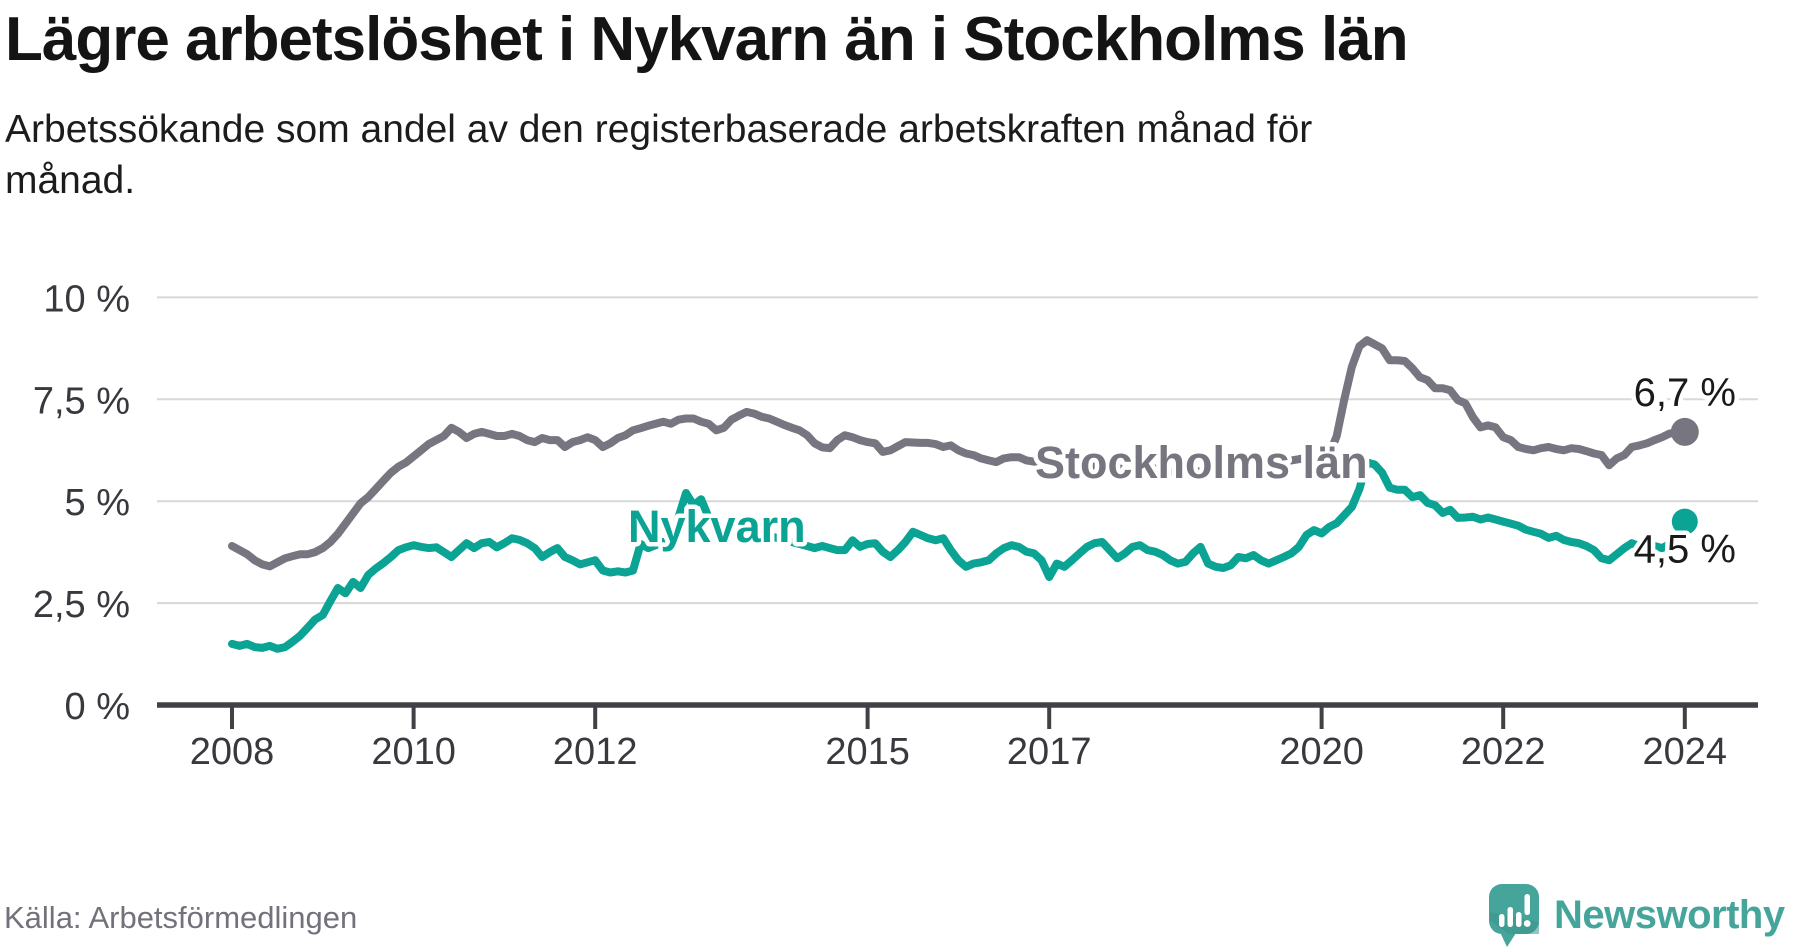  Describe the element at coordinates (867, 752) in the screenshot. I see `x-tick-label: 2015` at that location.